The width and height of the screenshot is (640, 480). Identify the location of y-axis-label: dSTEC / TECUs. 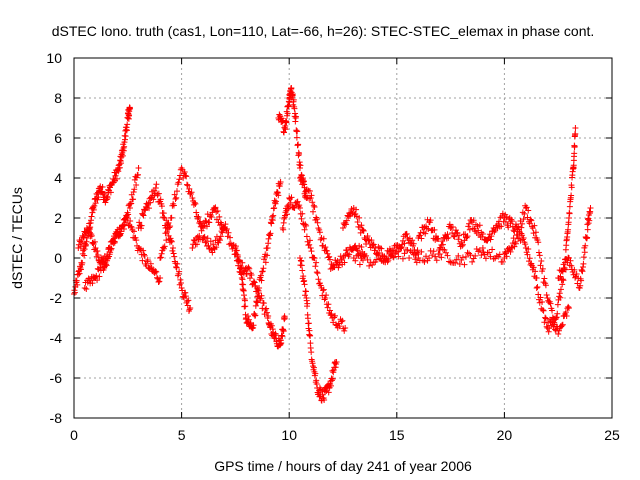
(17, 238).